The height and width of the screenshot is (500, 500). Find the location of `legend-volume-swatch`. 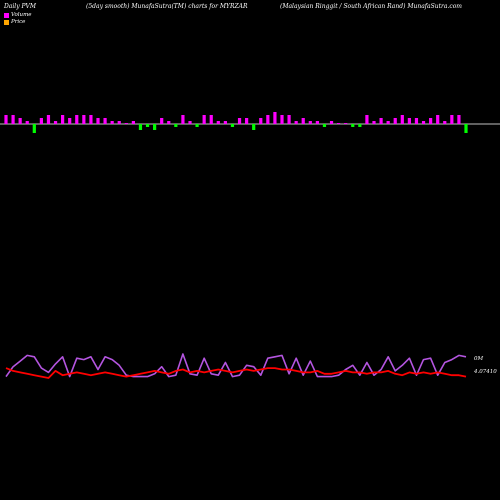

legend-volume-swatch is located at coordinates (6, 15).